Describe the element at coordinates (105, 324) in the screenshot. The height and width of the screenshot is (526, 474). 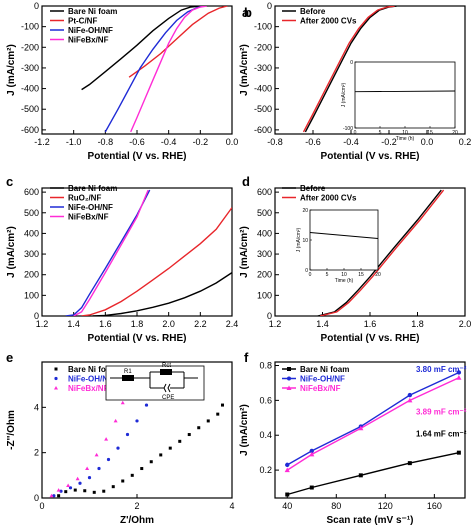
I see `x-tick-label: 1.6` at that location.